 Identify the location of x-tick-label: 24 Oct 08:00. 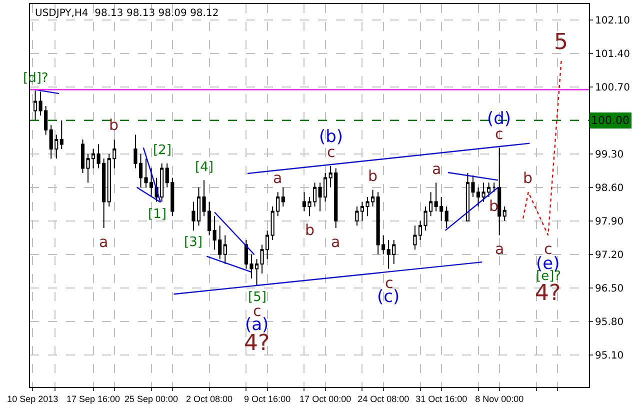
(384, 399).